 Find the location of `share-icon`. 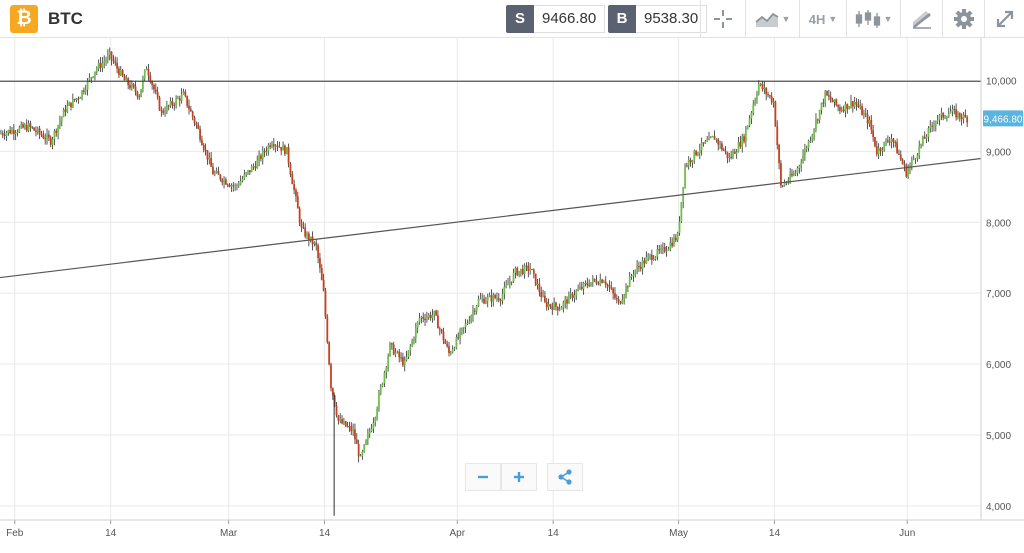

share-icon is located at coordinates (565, 477).